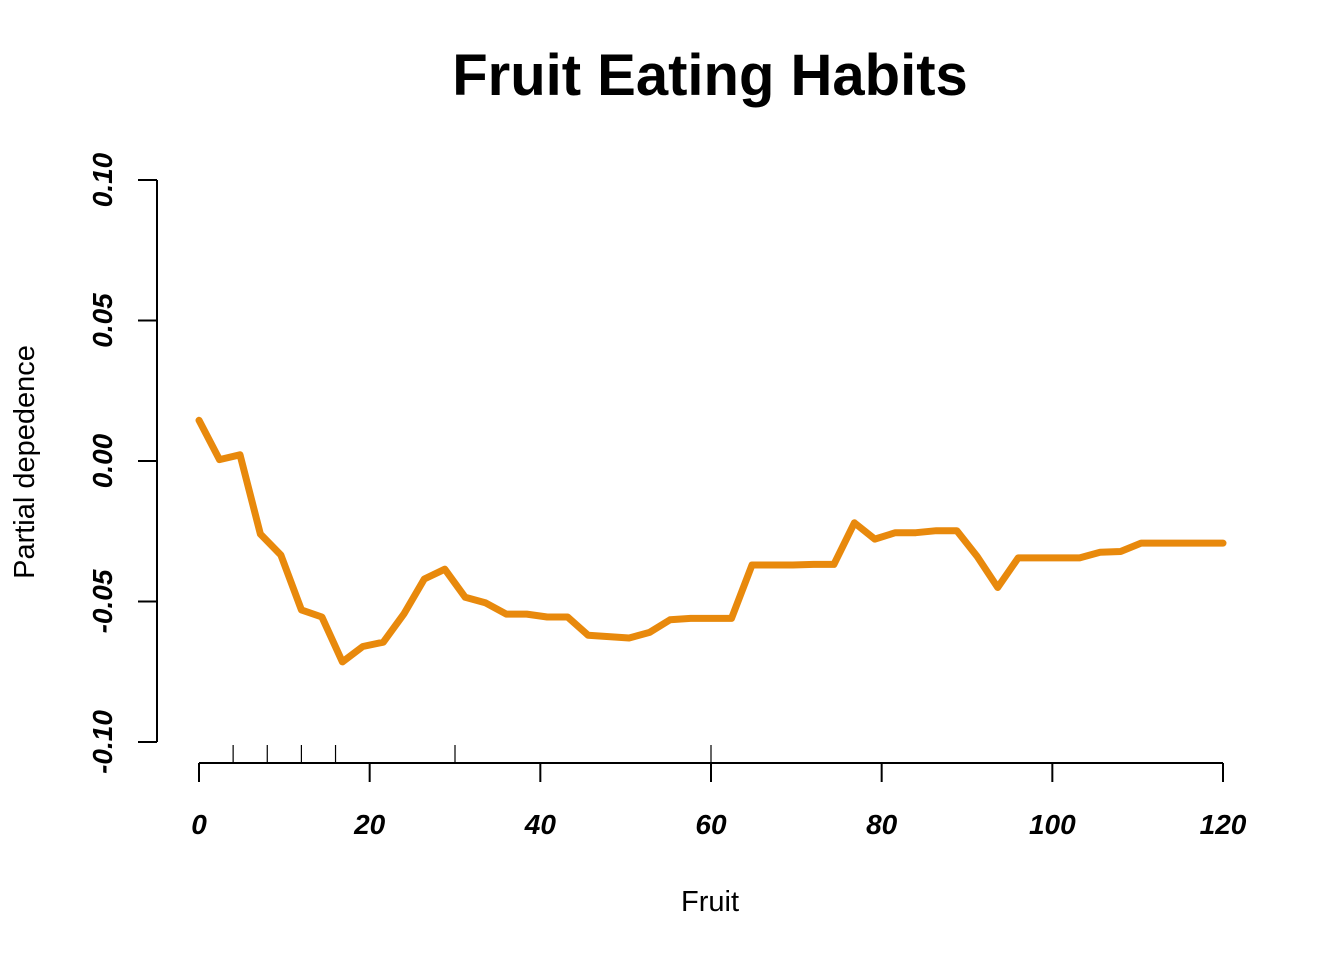 This screenshot has height=960, width=1344. Describe the element at coordinates (711, 824) in the screenshot. I see `x-tick-label: 60` at that location.